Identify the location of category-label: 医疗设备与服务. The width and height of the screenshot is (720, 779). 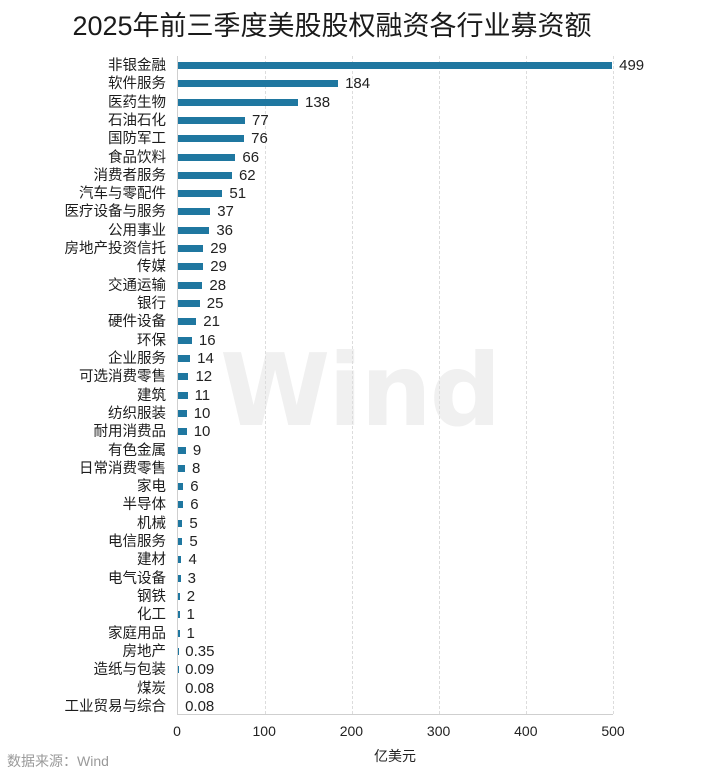
(115, 212).